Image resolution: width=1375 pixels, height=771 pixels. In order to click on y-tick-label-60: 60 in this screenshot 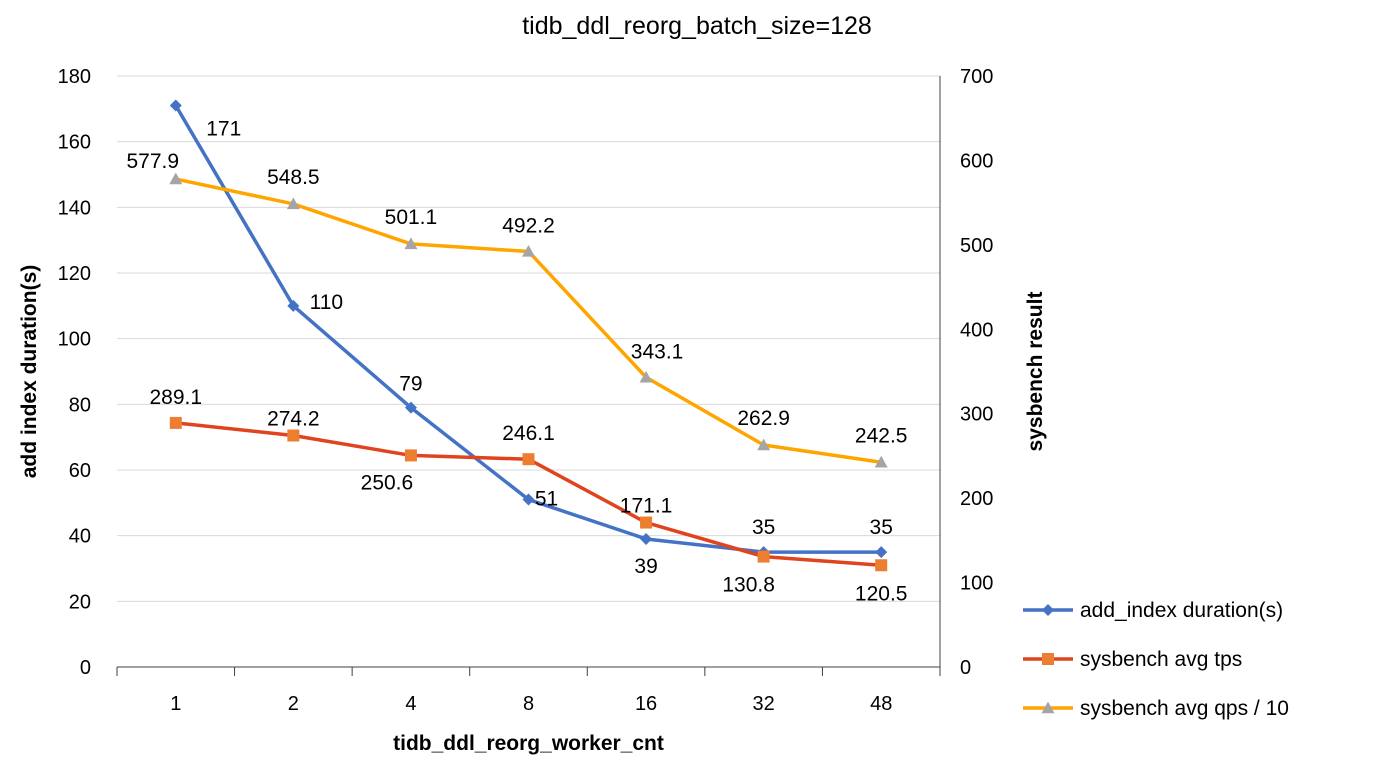, I will do `click(80, 471)`.